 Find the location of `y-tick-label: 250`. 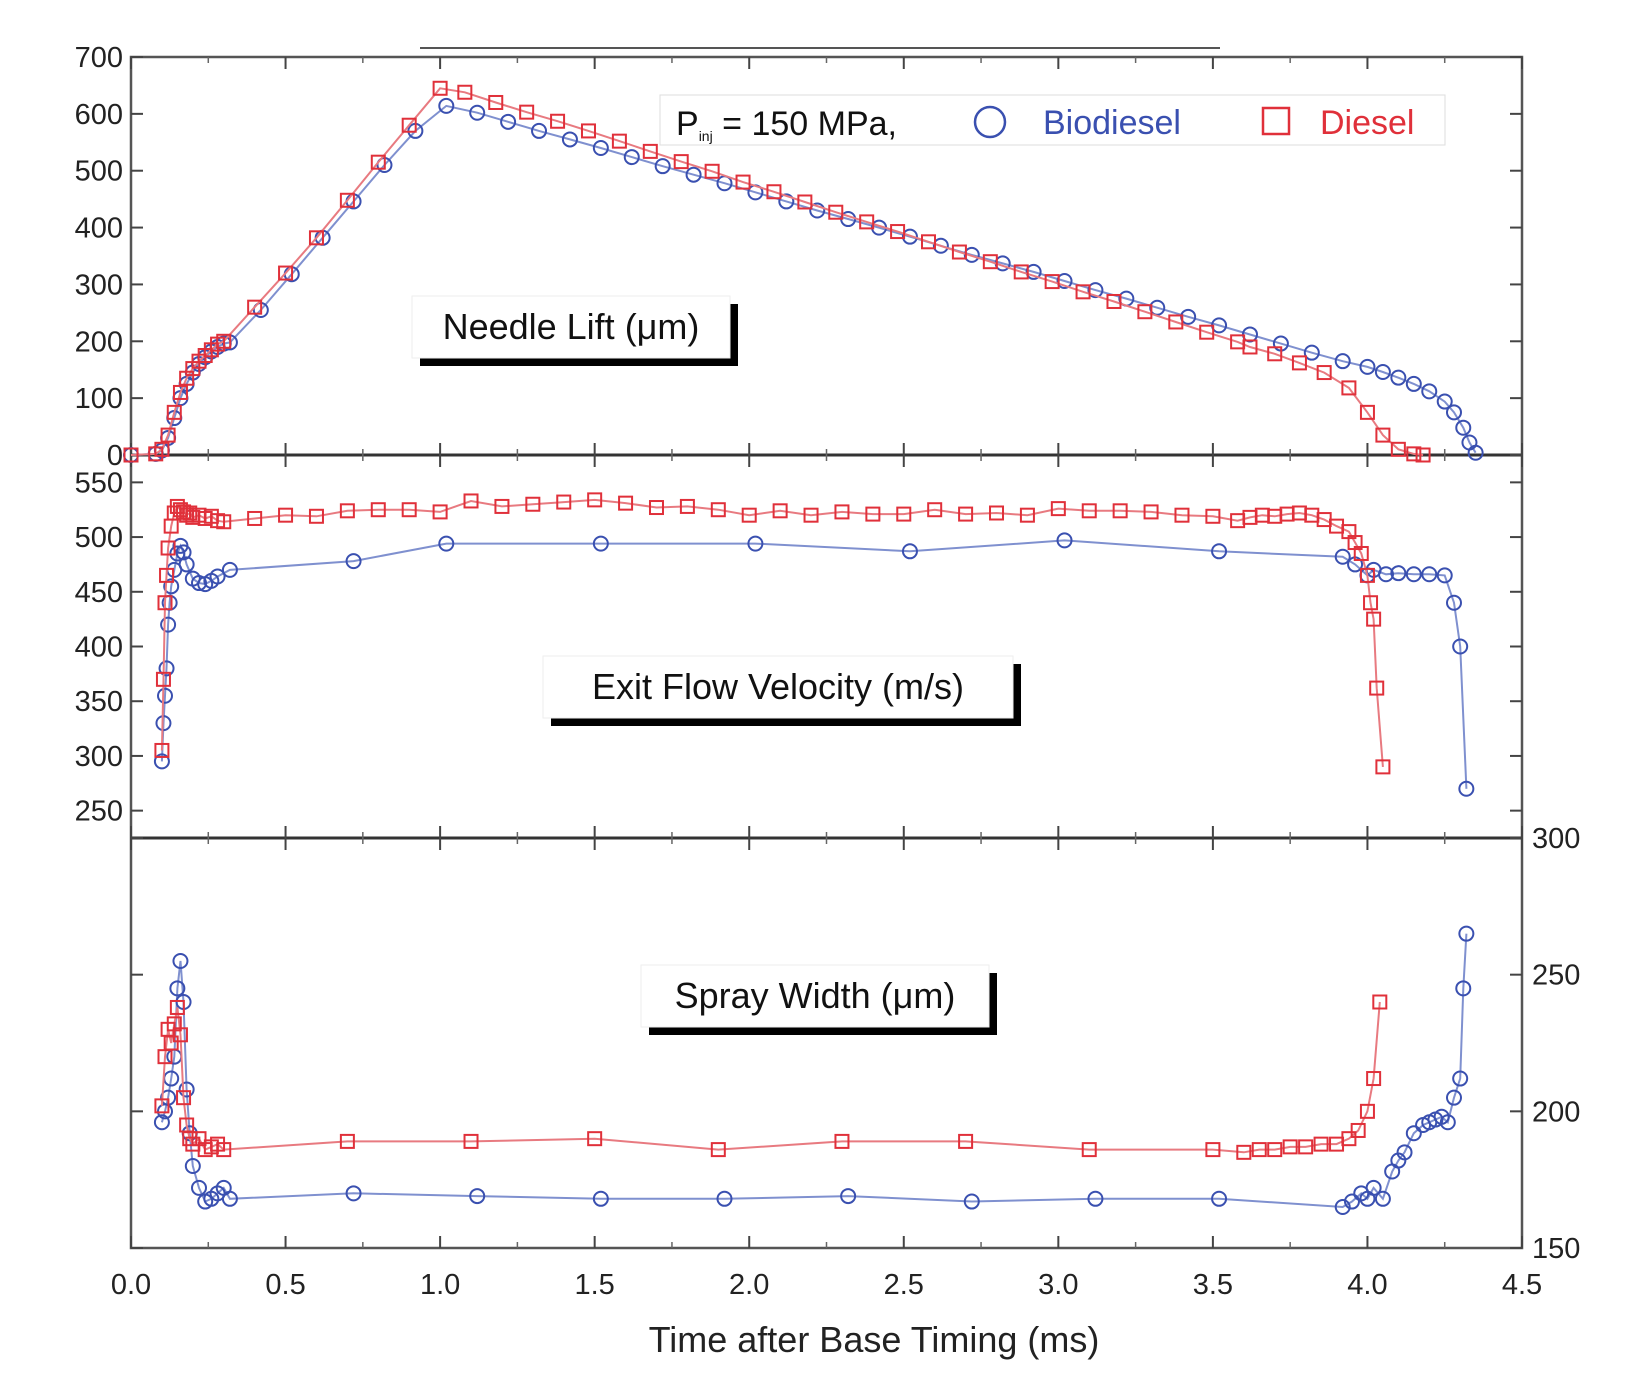

y-tick-label: 250 is located at coordinates (99, 812).